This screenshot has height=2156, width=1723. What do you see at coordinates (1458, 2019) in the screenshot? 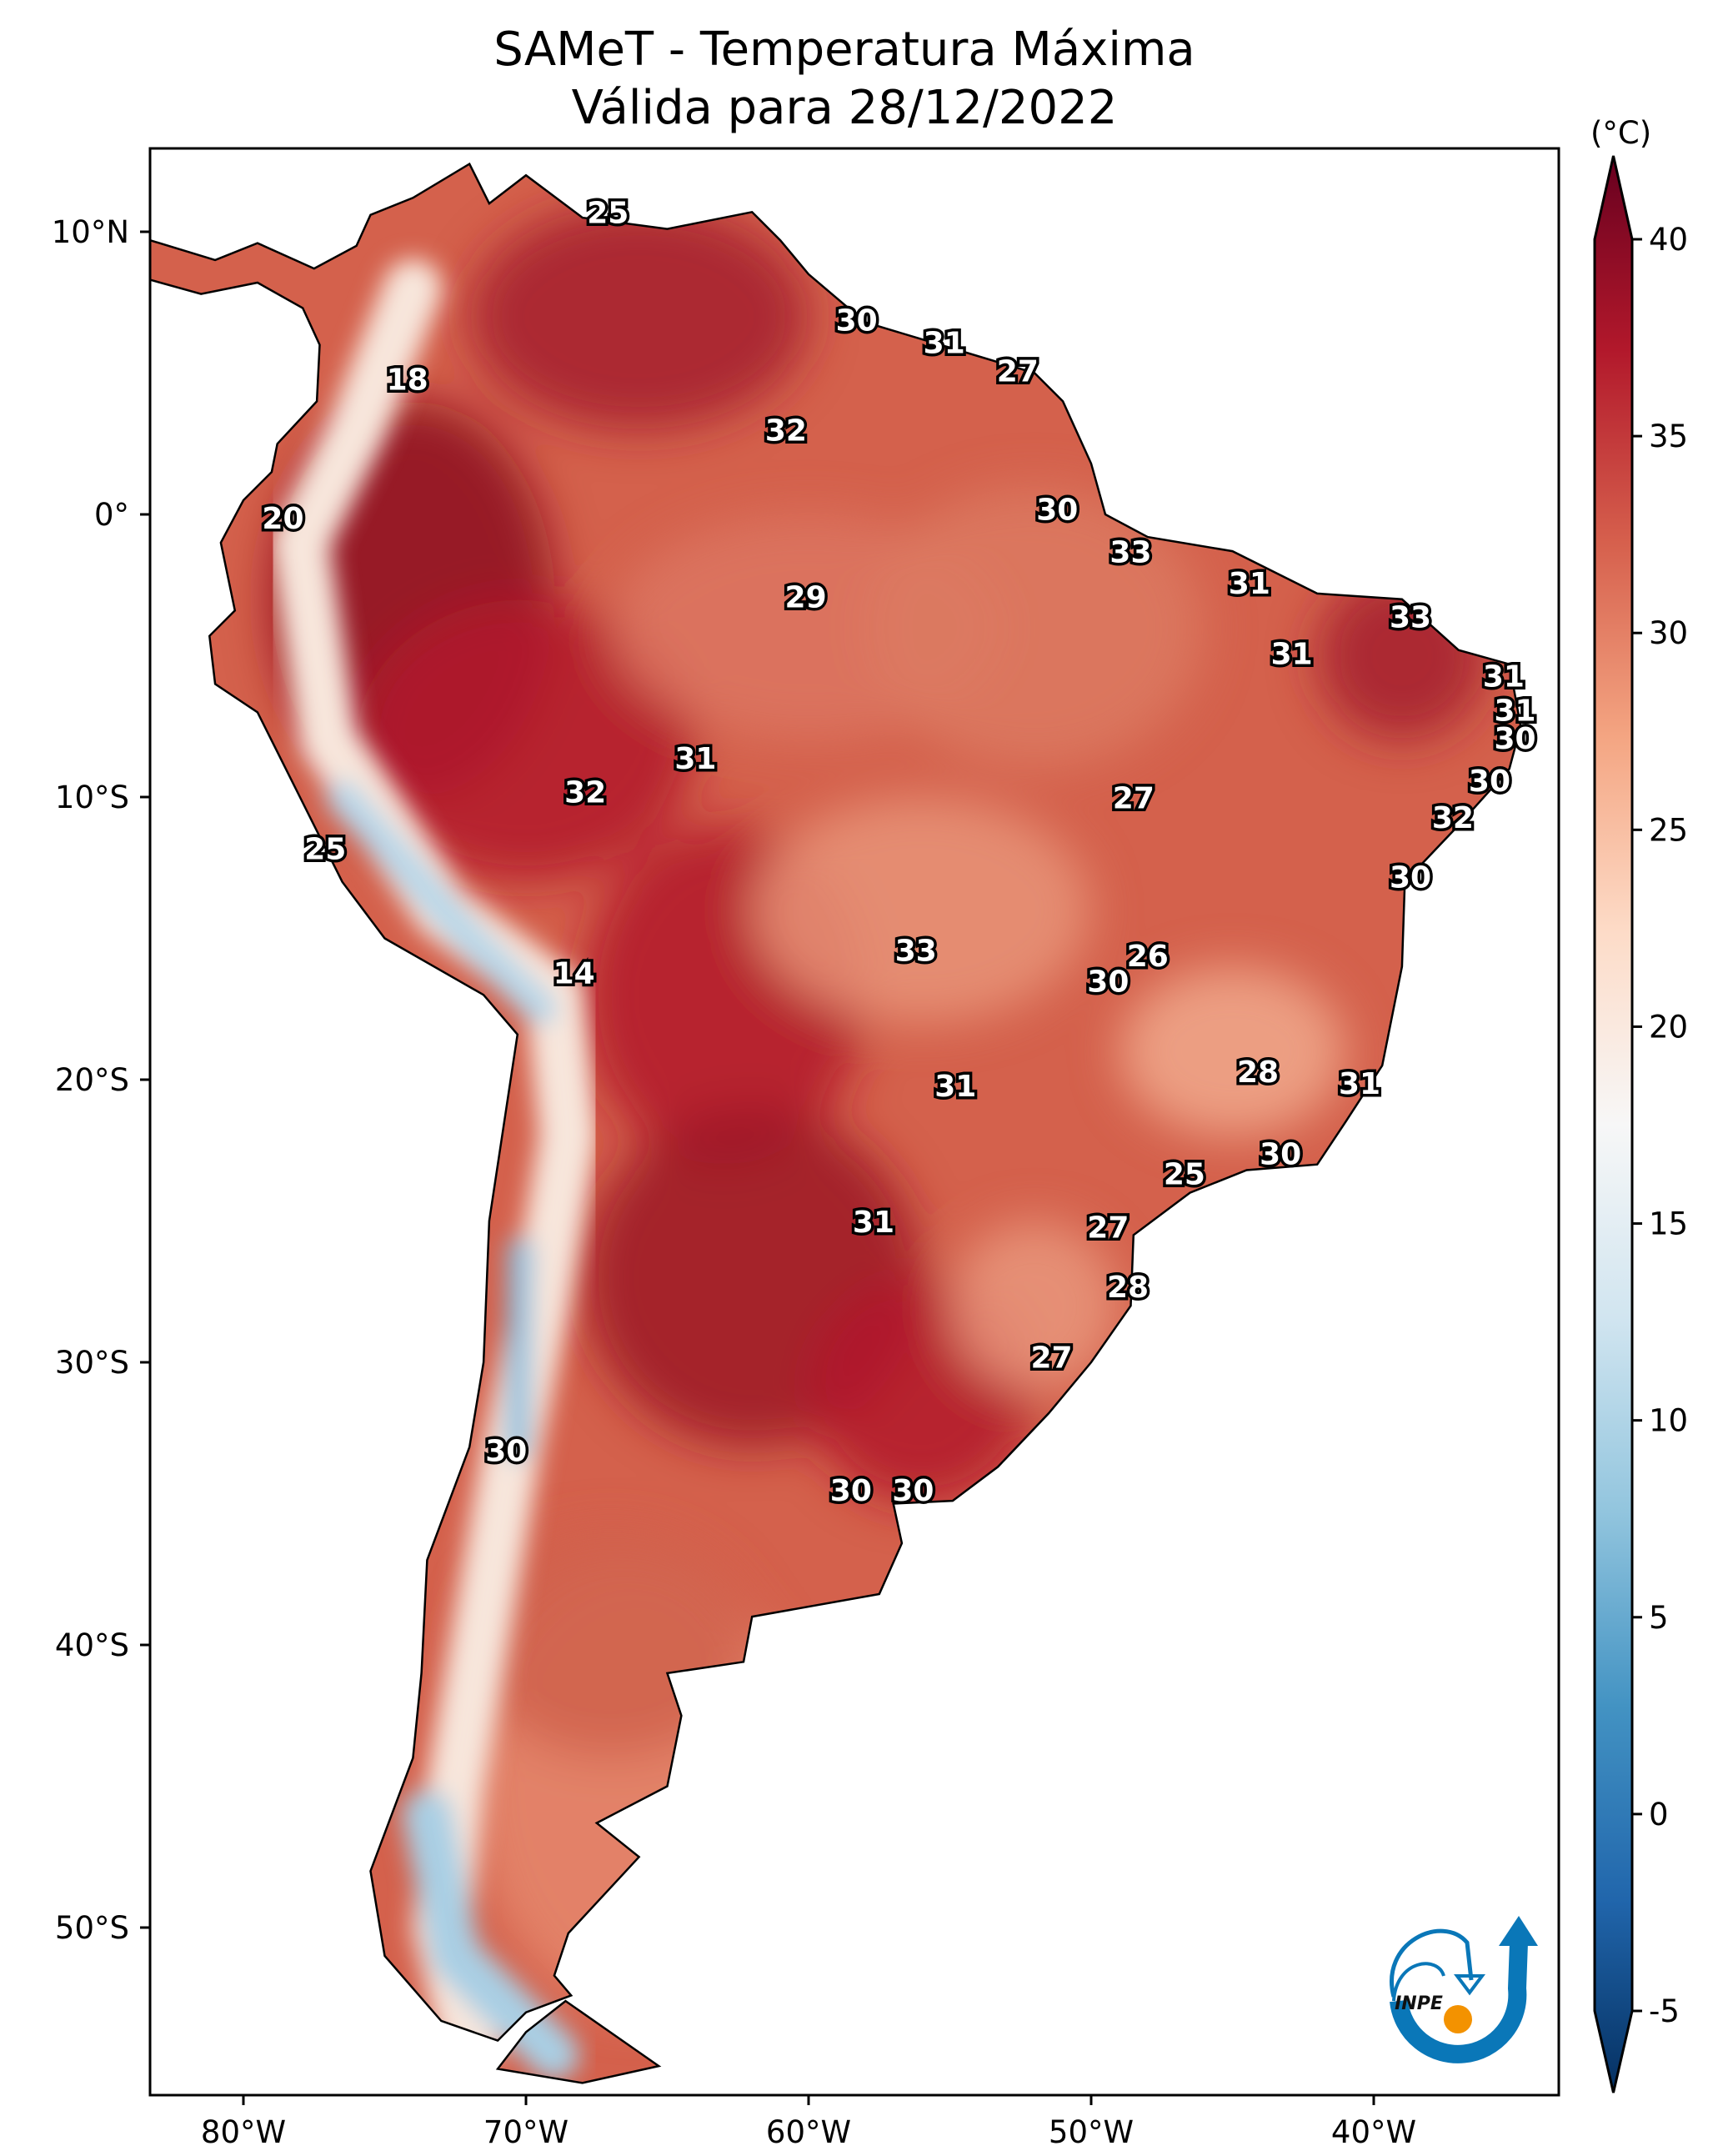
I see `logo-sun-icon` at bounding box center [1458, 2019].